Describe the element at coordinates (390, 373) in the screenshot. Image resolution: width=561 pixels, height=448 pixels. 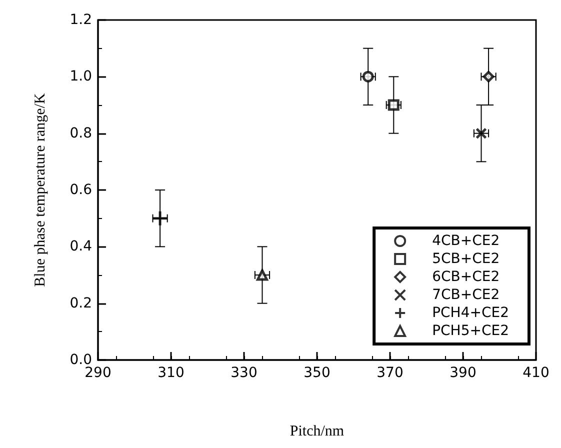
I see `x-tick-label: 370` at that location.